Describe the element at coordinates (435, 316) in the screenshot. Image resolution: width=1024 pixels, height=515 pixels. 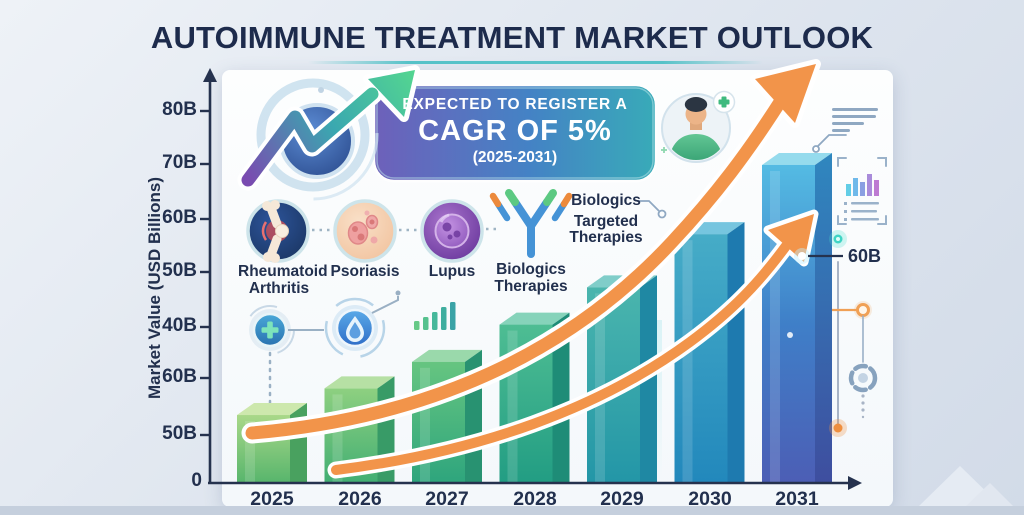
I see `growth-bars-icon` at that location.